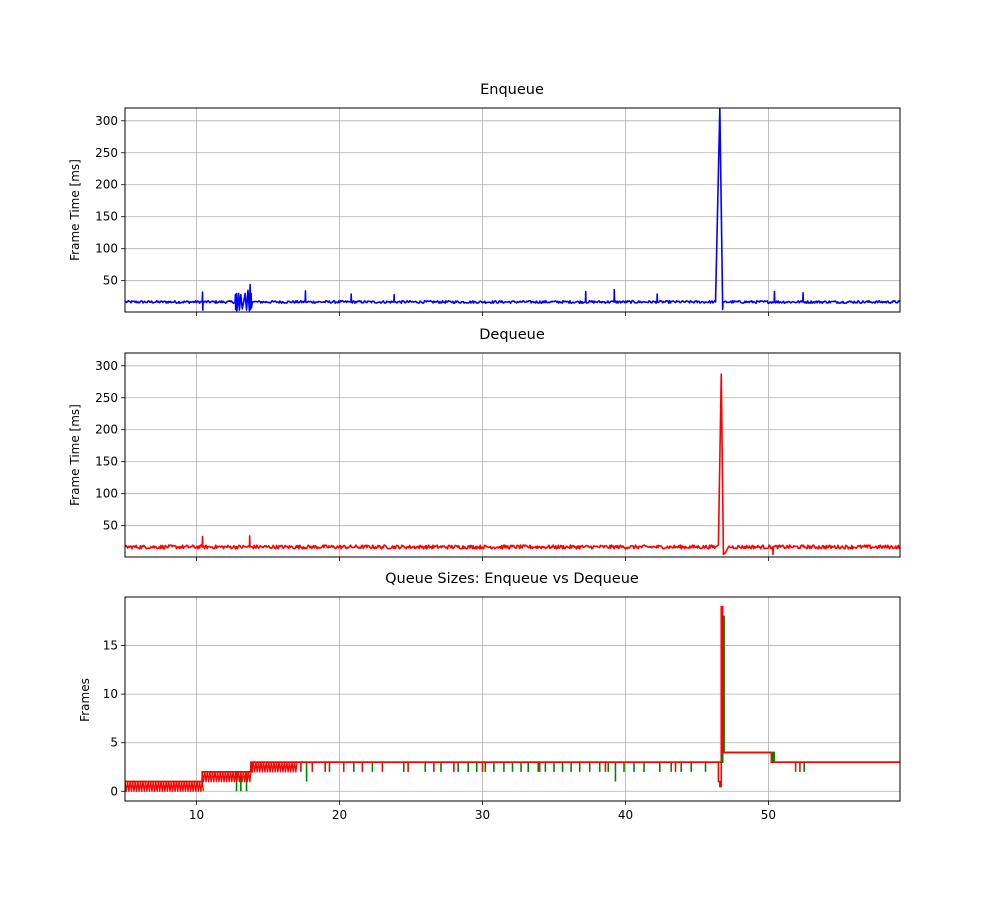  Describe the element at coordinates (106, 366) in the screenshot. I see `dequeue-ytick-label: 300` at that location.